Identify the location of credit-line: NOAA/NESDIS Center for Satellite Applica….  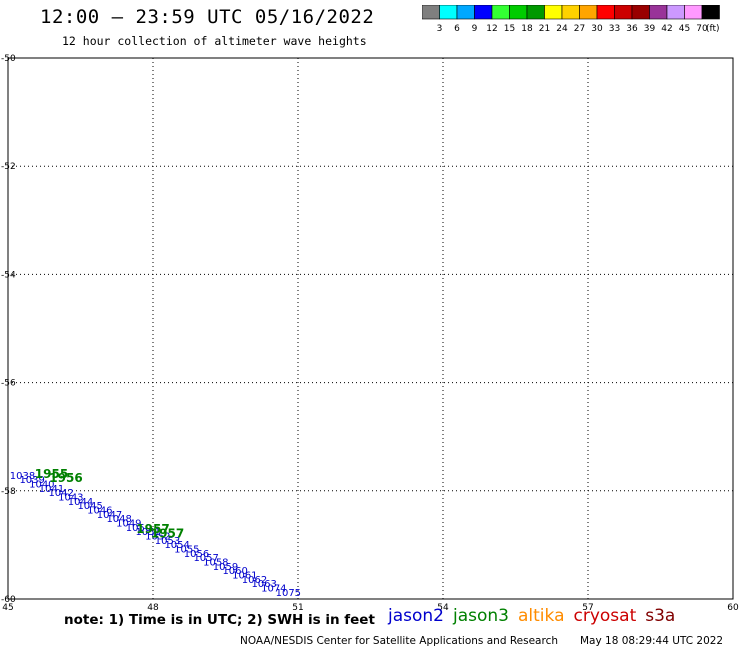
(399, 641).